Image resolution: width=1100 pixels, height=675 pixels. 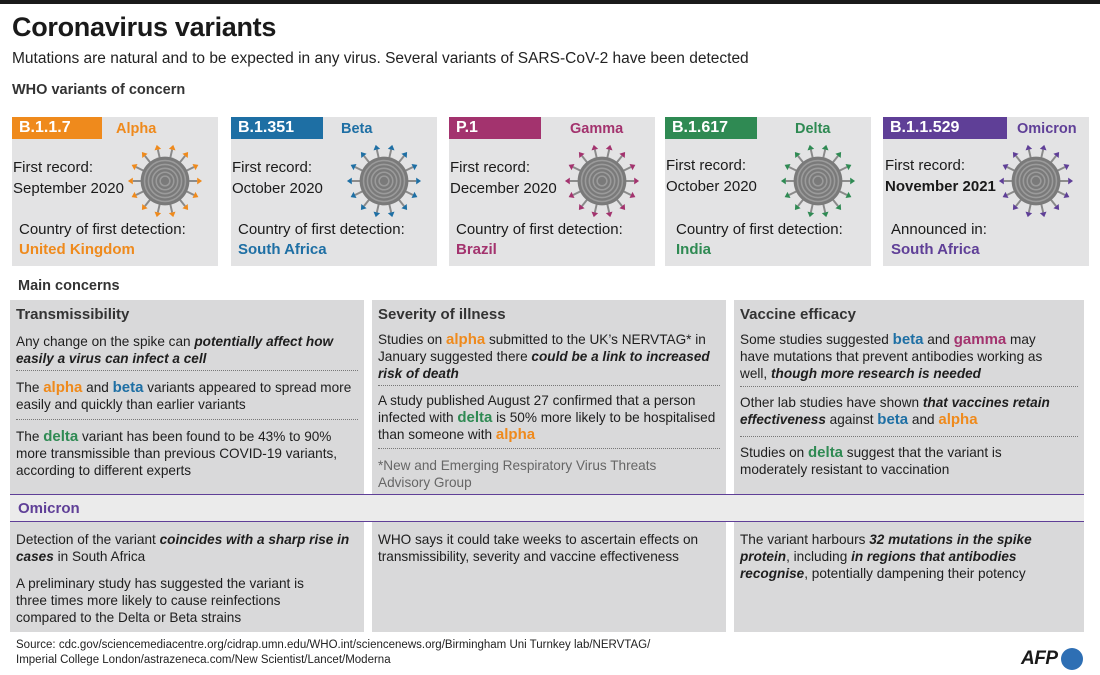 I want to click on first-record-date: December 2020, so click(x=503, y=188).